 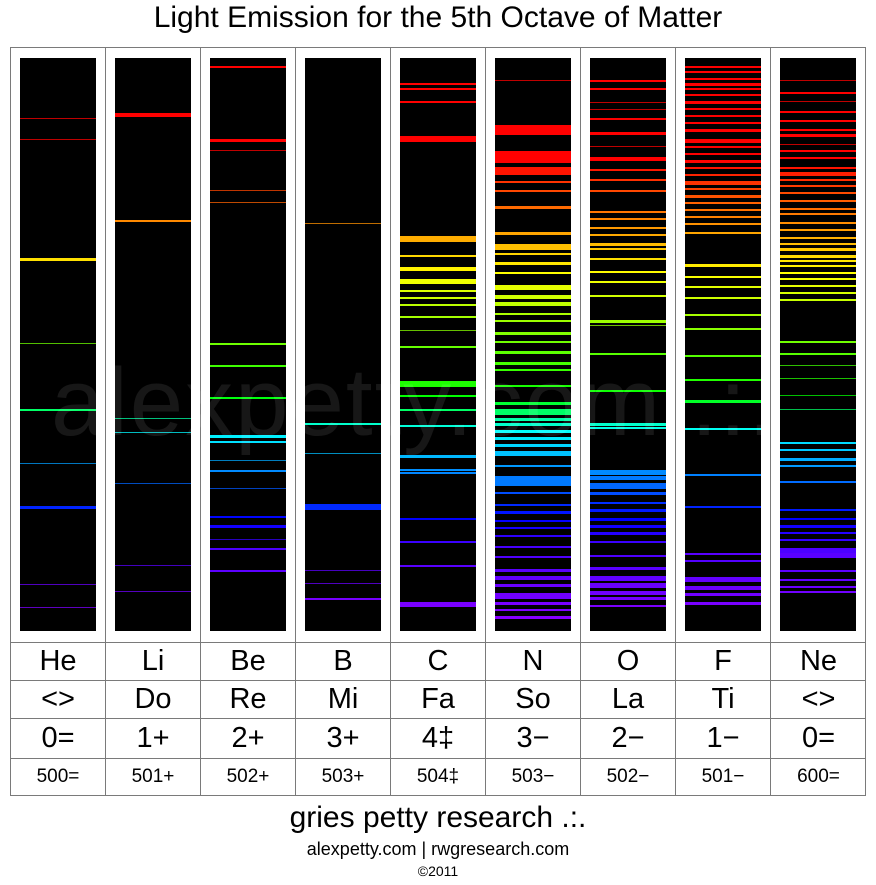 I want to click on spectrum-he, so click(x=58, y=344).